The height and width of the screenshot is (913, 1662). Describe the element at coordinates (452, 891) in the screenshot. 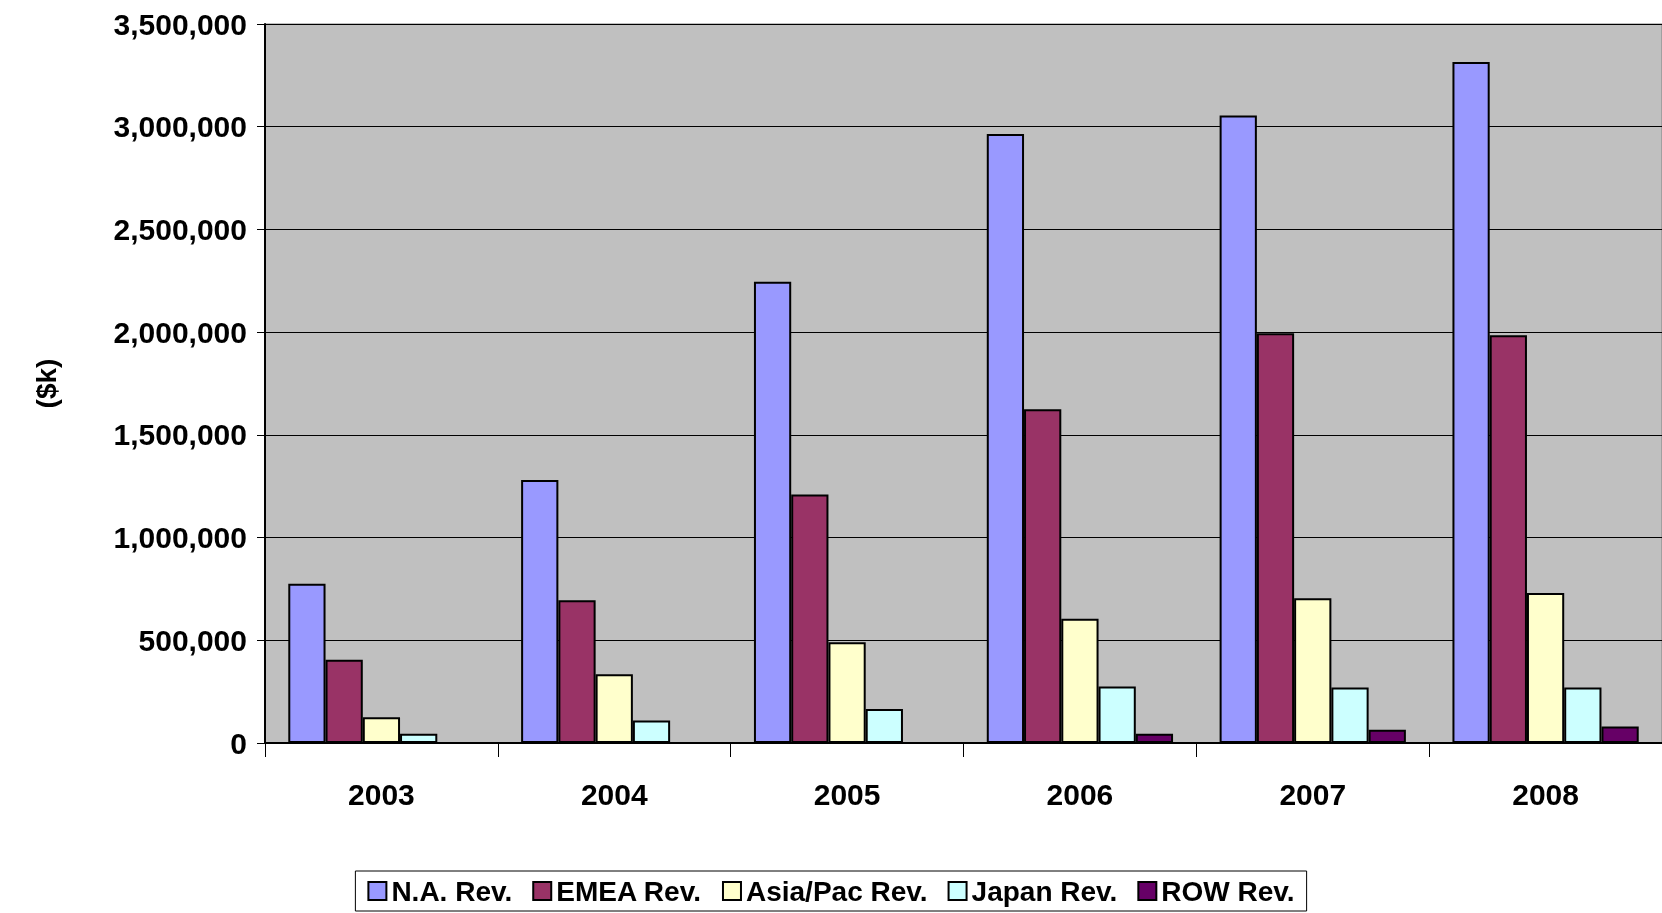

I see `legend-label: N.A. Rev.` at that location.